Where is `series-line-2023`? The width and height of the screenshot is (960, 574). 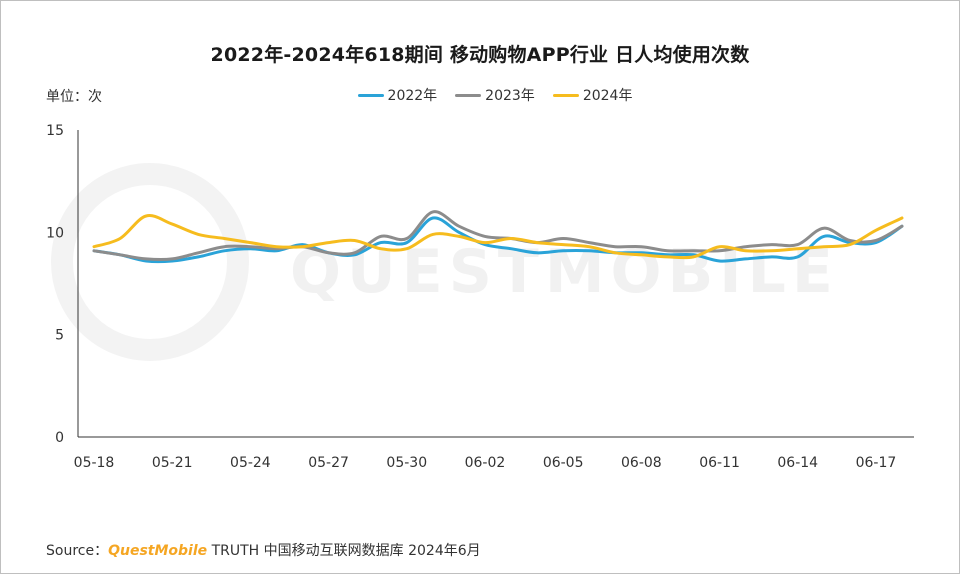
series-line-2023 is located at coordinates (498, 236).